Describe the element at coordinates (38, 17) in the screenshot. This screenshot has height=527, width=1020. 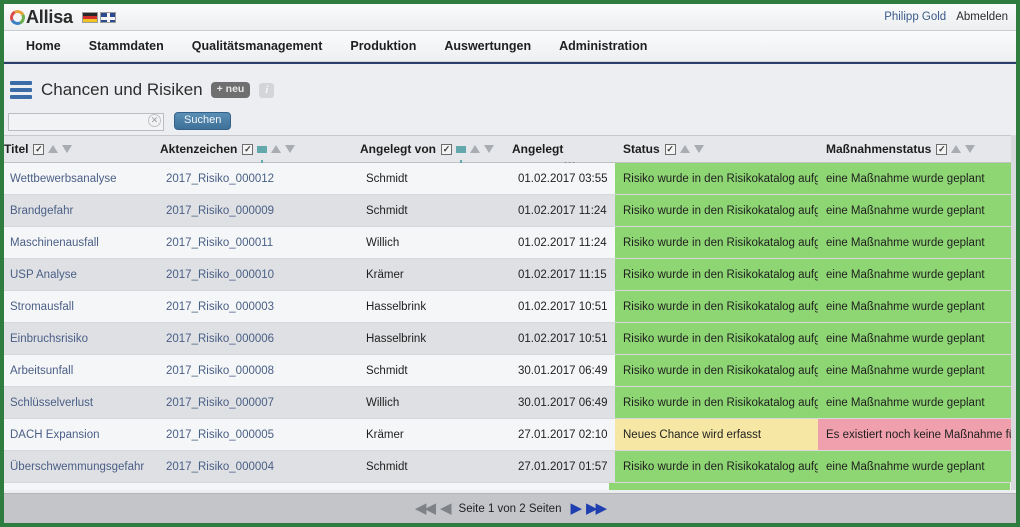
I see `brand: Allisa` at that location.